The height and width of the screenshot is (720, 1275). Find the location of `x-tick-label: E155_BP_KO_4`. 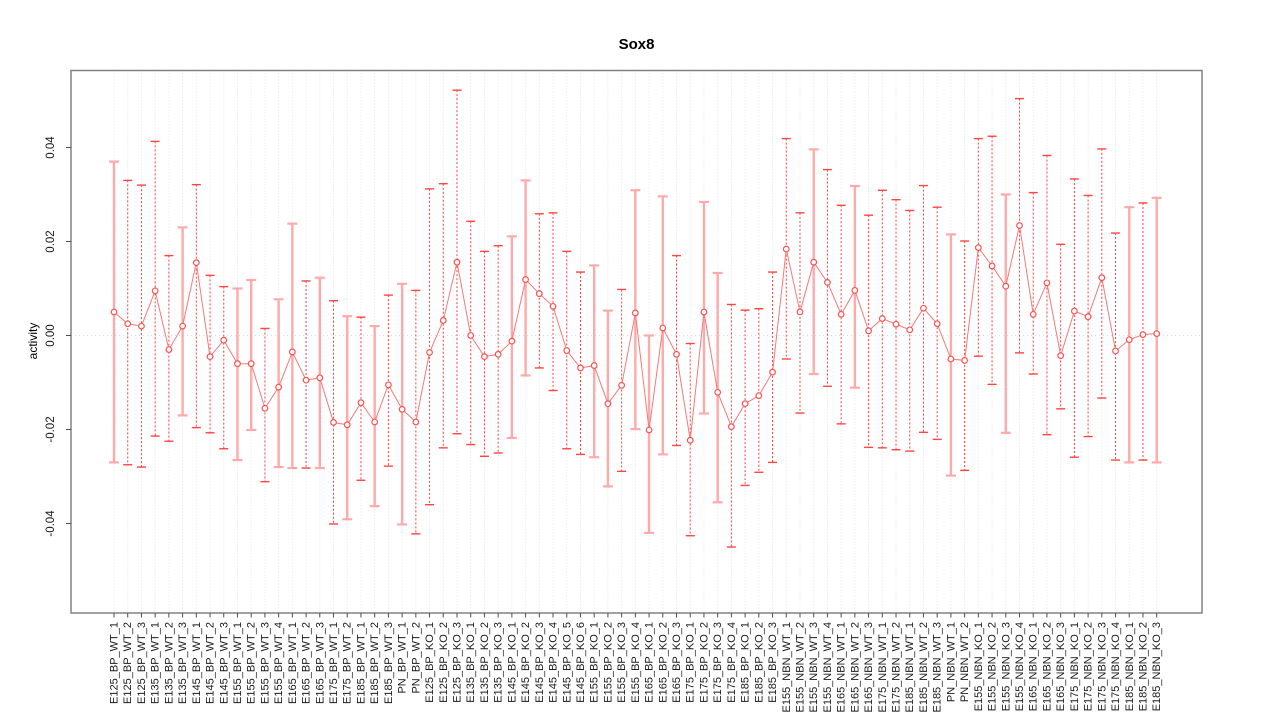

x-tick-label: E155_BP_KO_4 is located at coordinates (636, 662).